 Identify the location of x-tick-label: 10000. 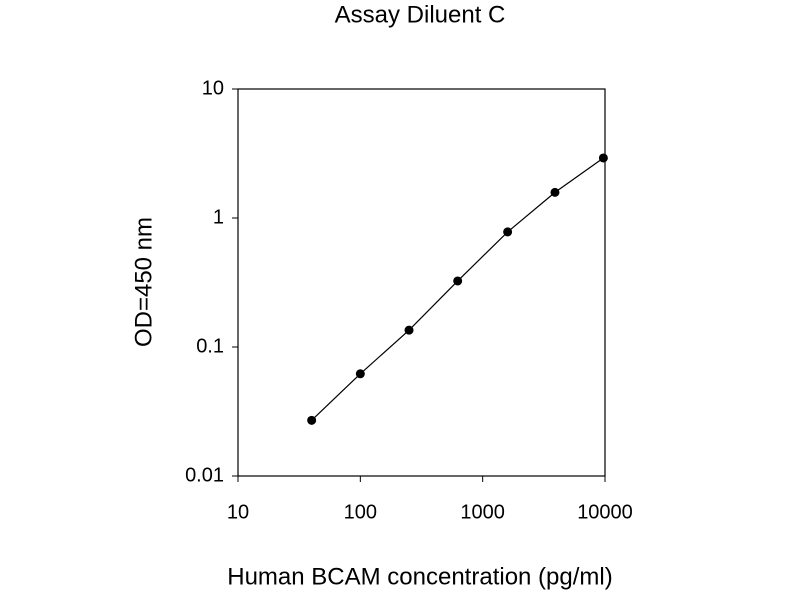
(605, 512).